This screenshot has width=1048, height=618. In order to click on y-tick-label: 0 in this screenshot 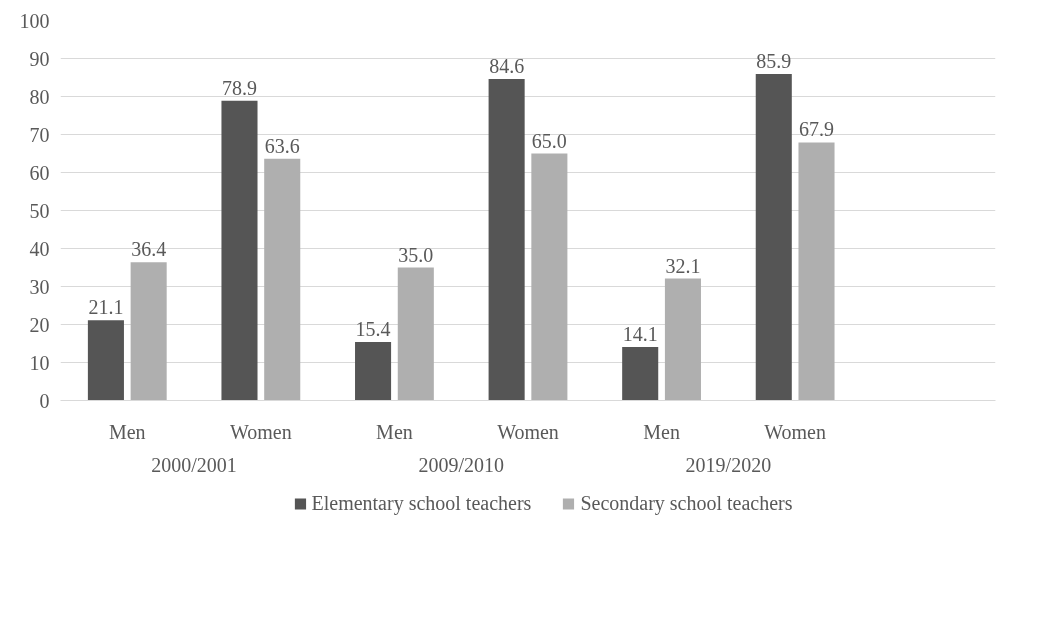, I will do `click(44, 400)`.